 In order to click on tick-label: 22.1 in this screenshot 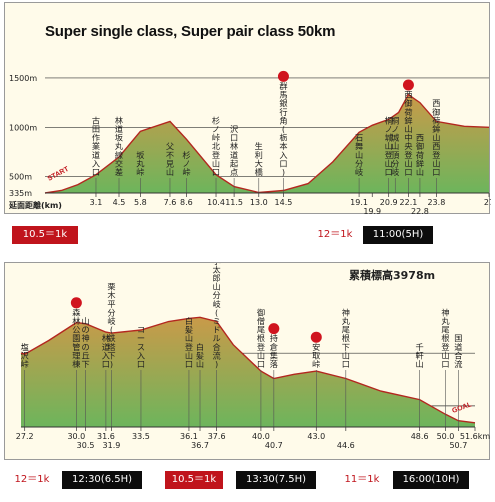, I will do `click(409, 202)`.